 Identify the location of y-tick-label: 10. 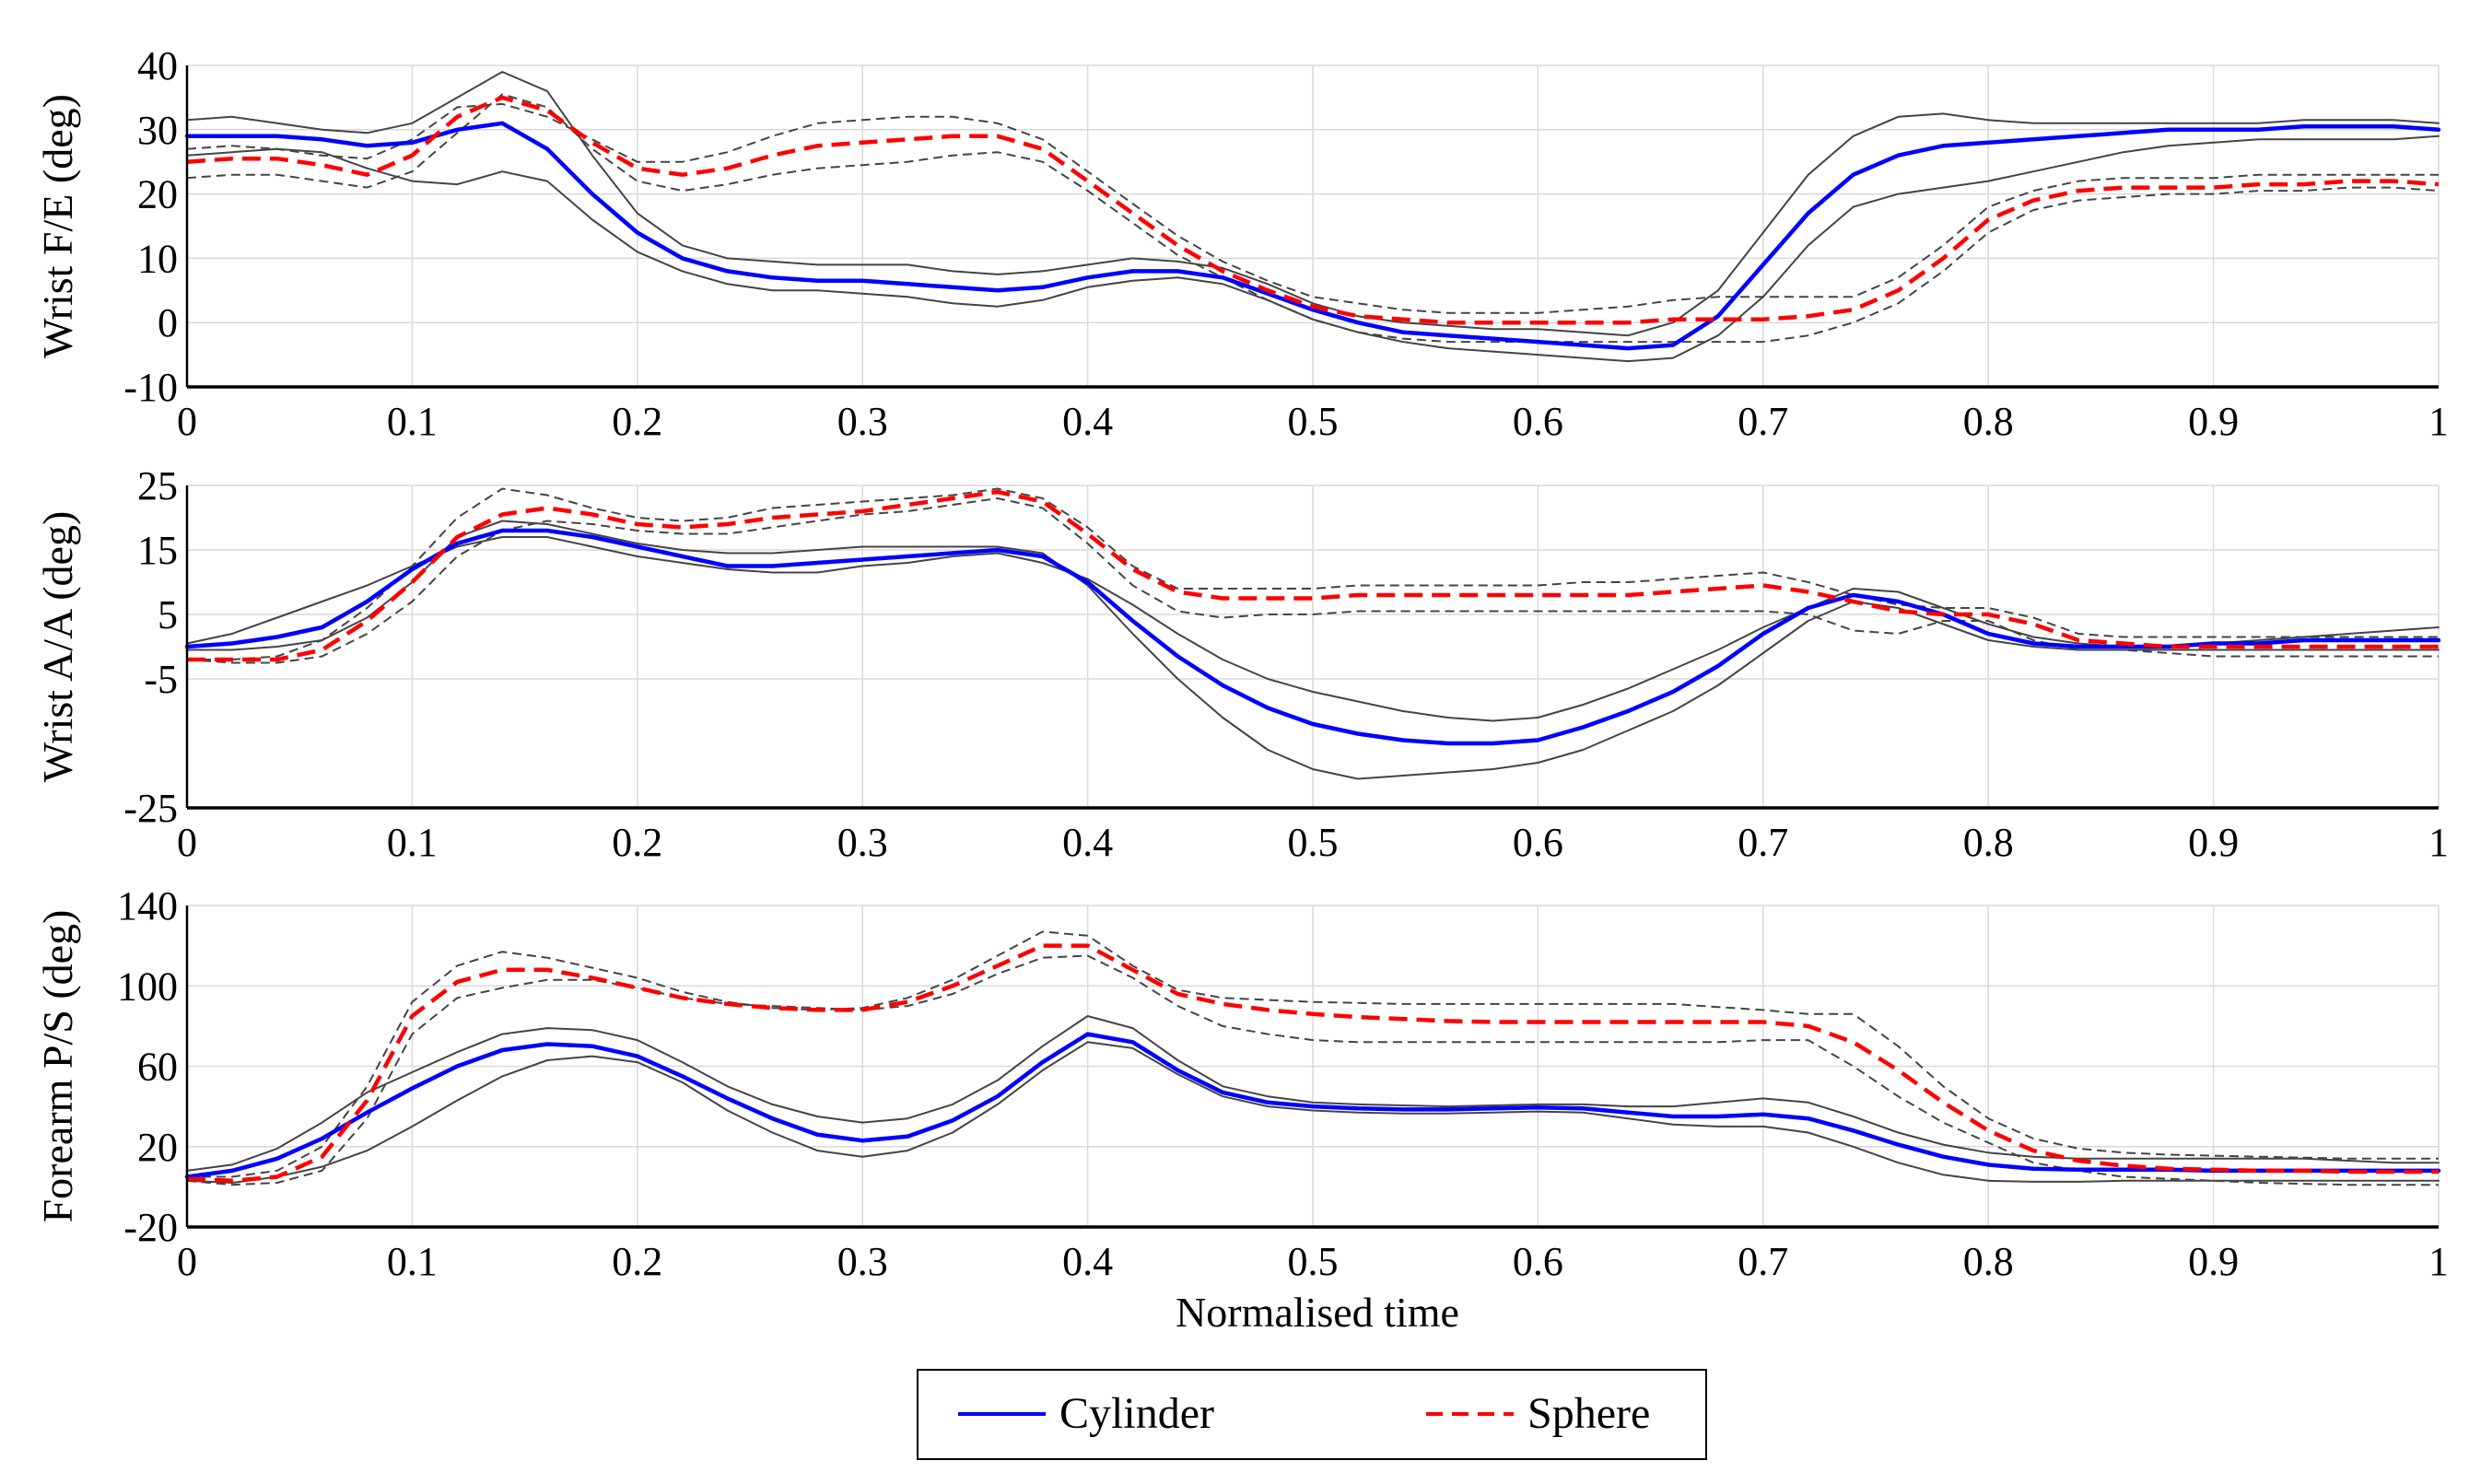
(157, 258).